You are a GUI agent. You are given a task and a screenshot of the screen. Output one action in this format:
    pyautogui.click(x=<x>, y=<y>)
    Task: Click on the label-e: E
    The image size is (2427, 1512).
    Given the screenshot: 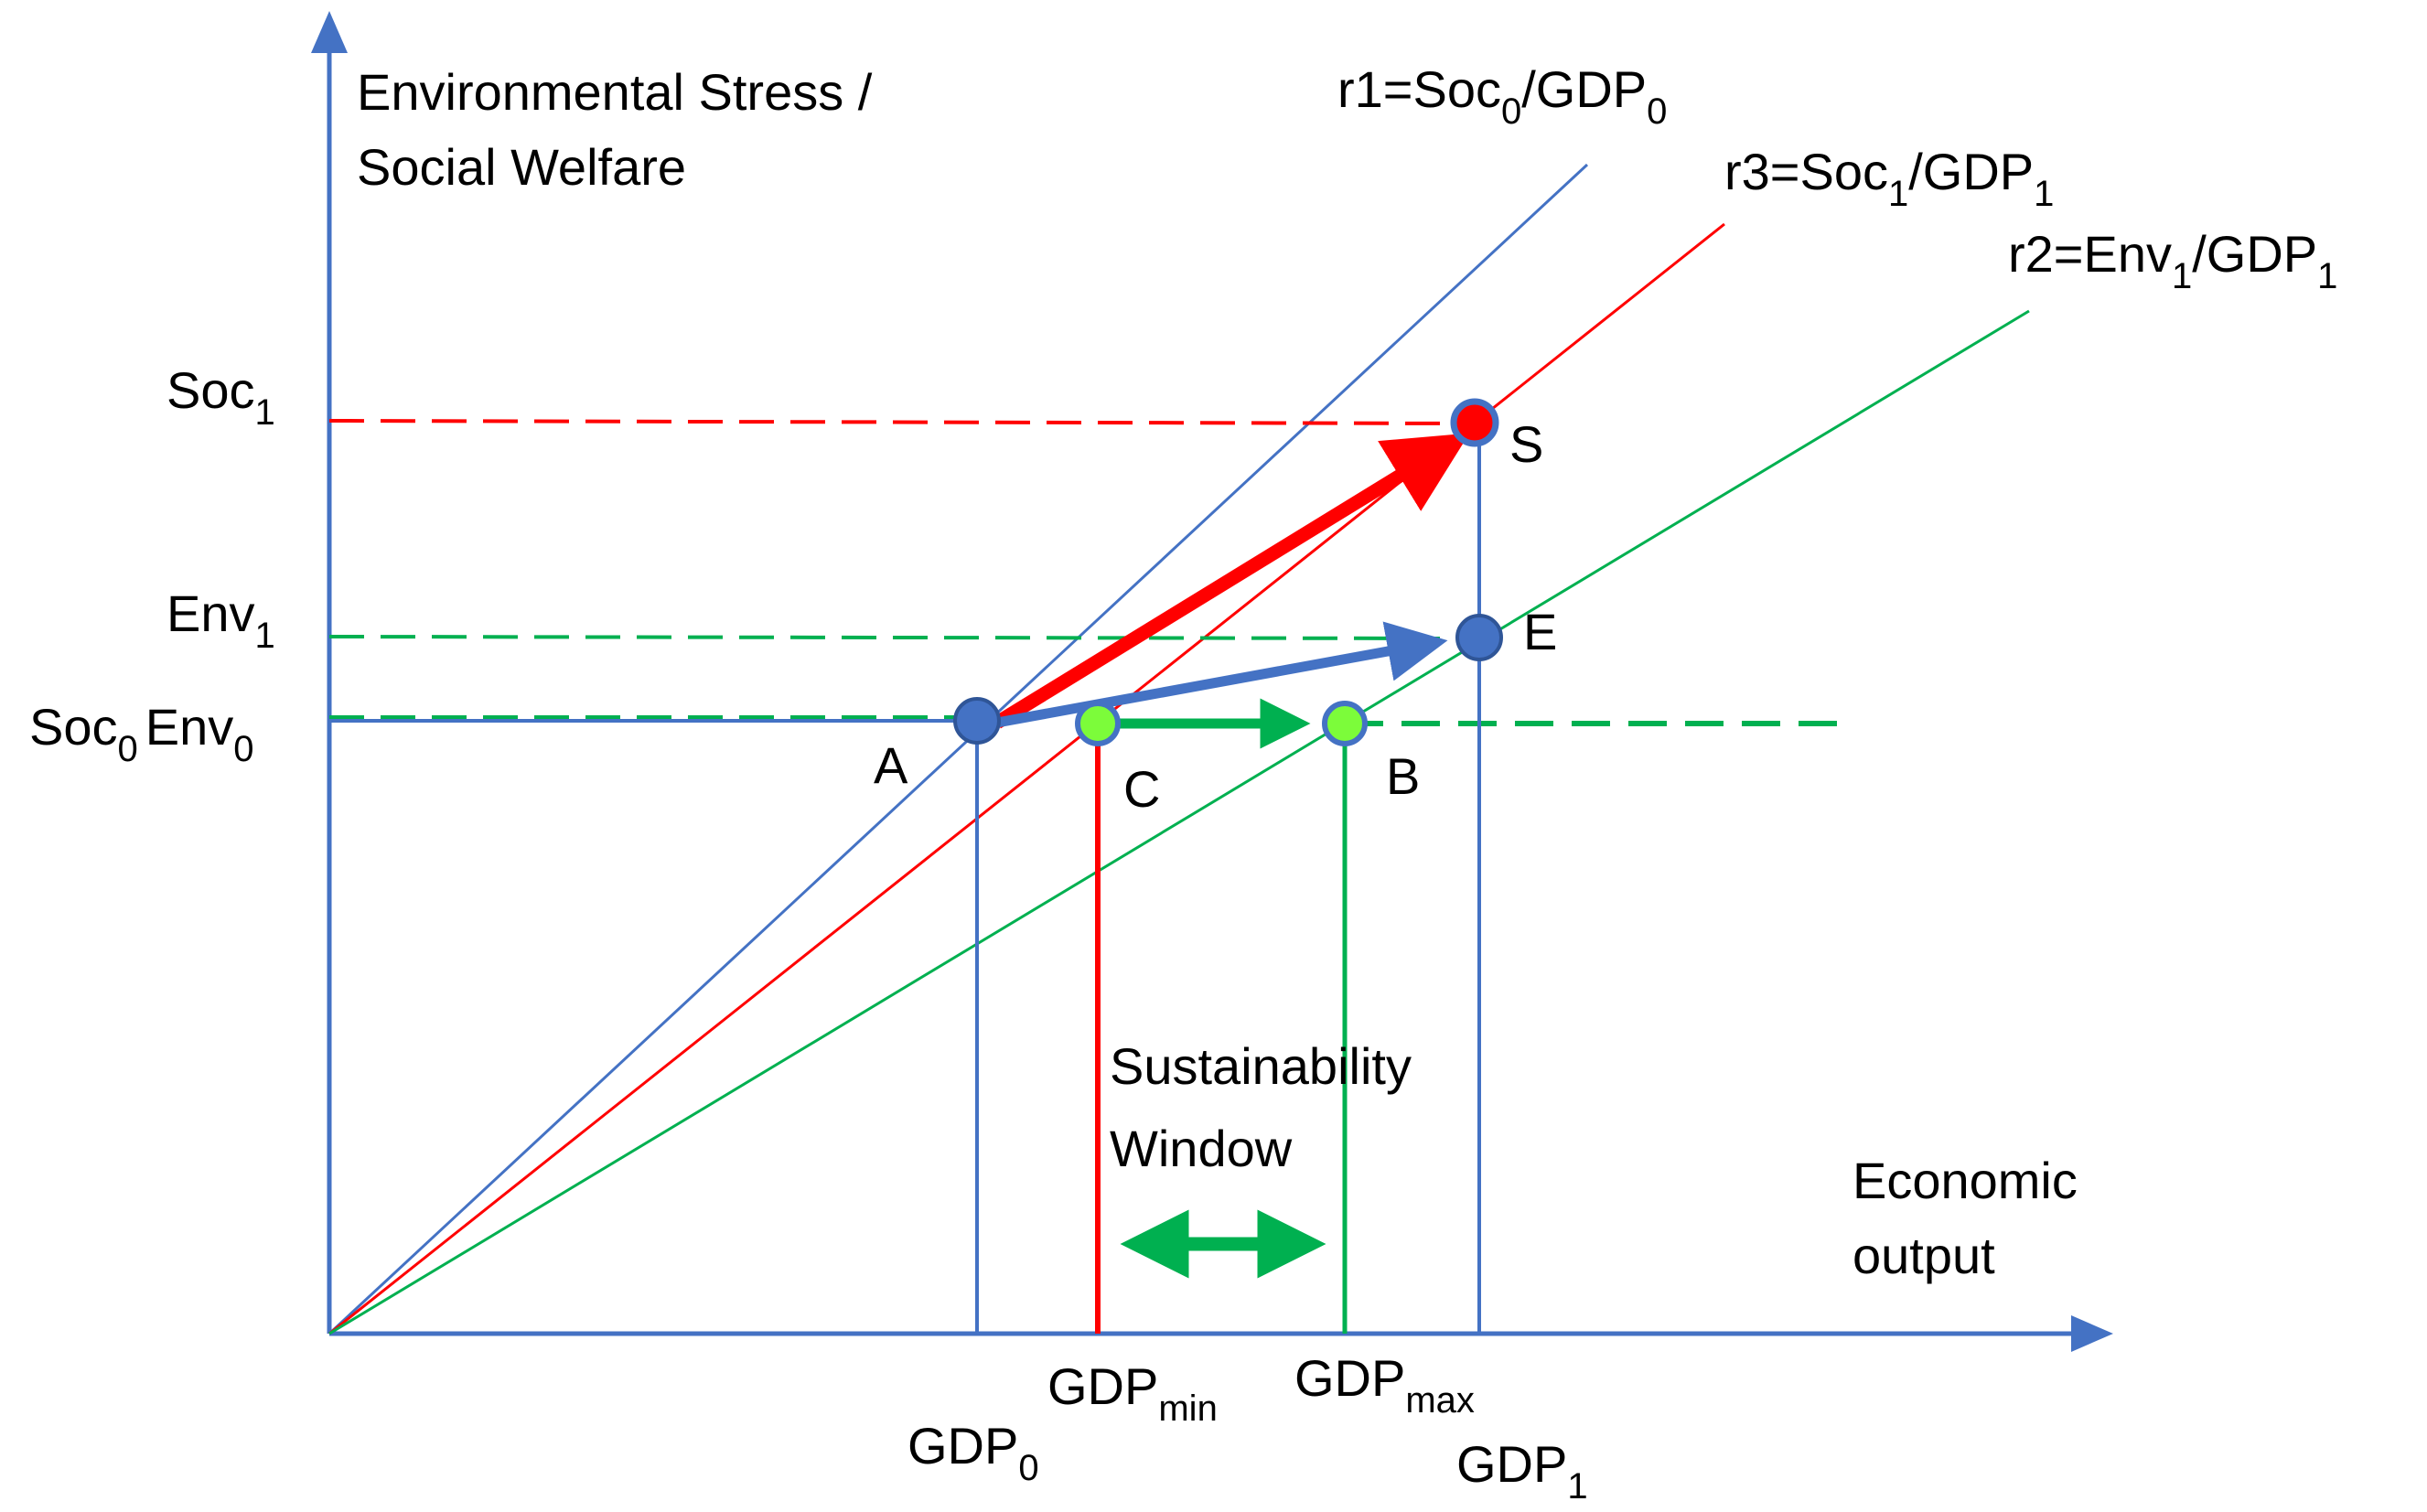 What is the action you would take?
    pyautogui.click(x=1540, y=631)
    